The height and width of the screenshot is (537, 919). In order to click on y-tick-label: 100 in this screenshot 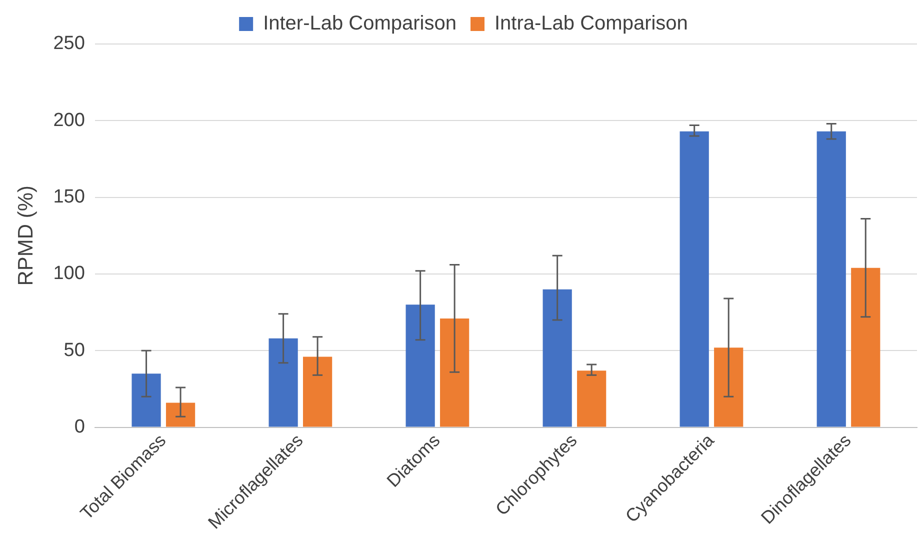, I will do `click(69, 273)`.